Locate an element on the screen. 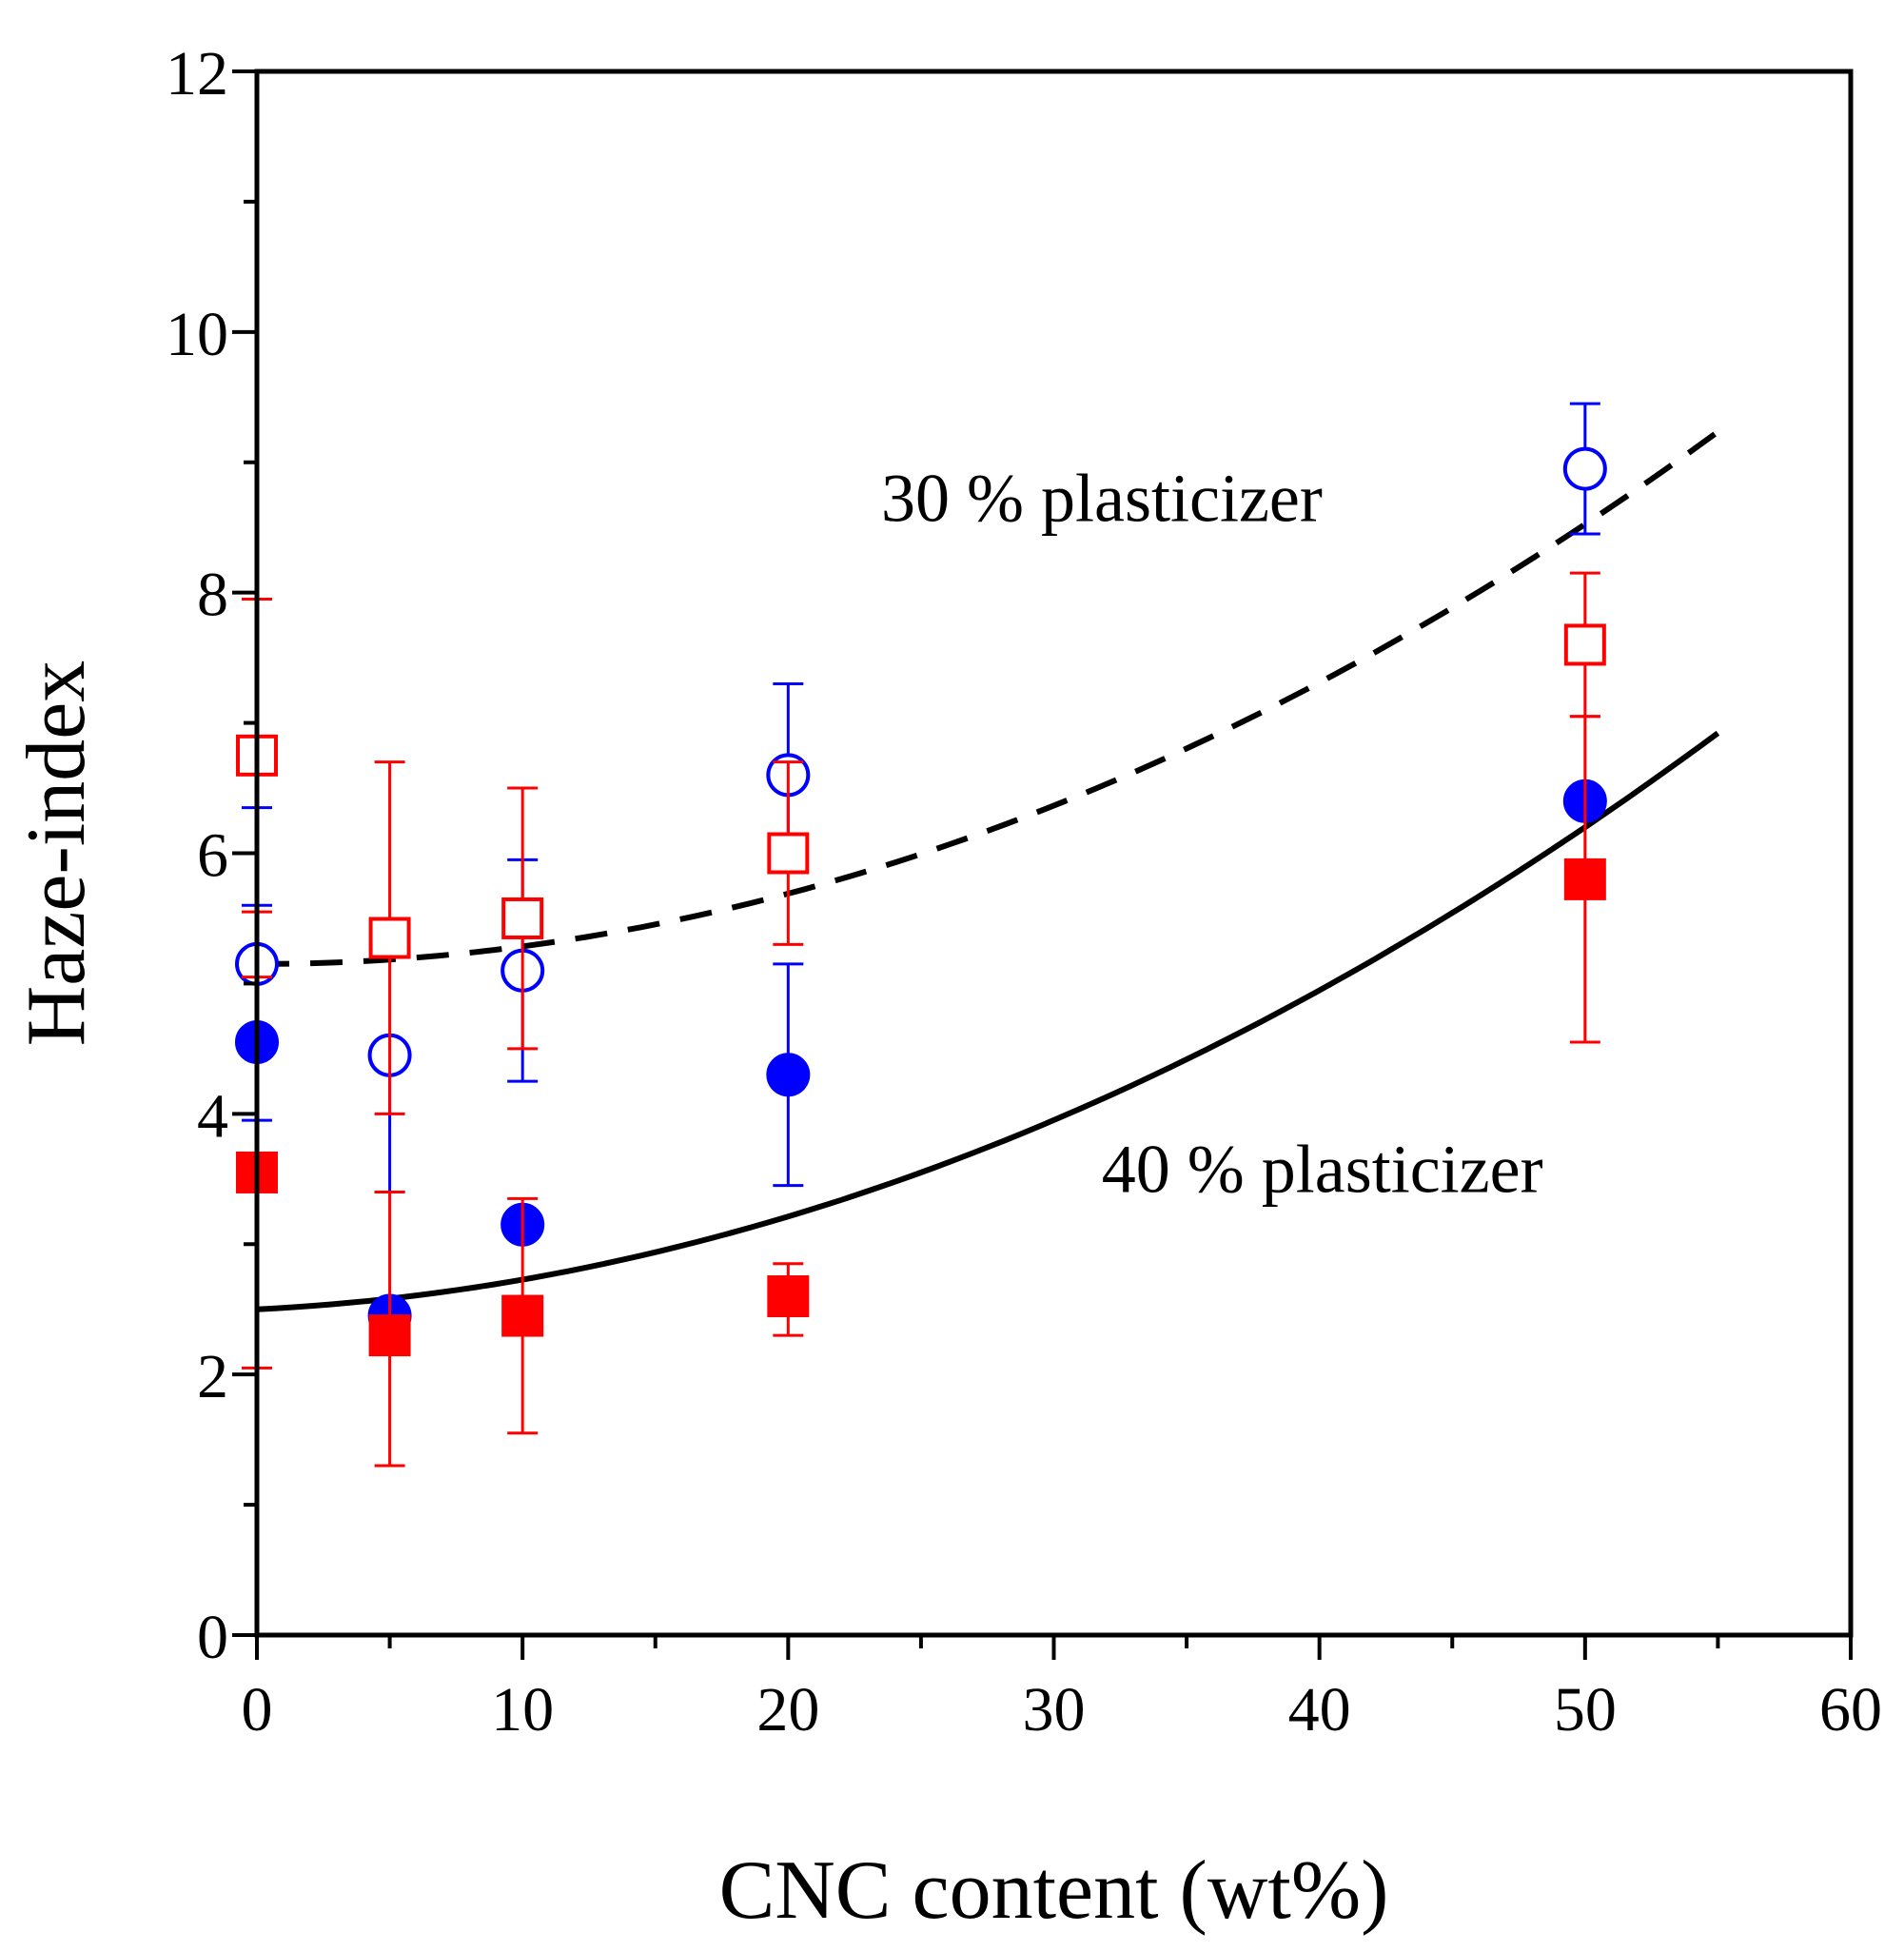 The image size is (1904, 1952). x-tick-label: 60 is located at coordinates (1850, 1710).